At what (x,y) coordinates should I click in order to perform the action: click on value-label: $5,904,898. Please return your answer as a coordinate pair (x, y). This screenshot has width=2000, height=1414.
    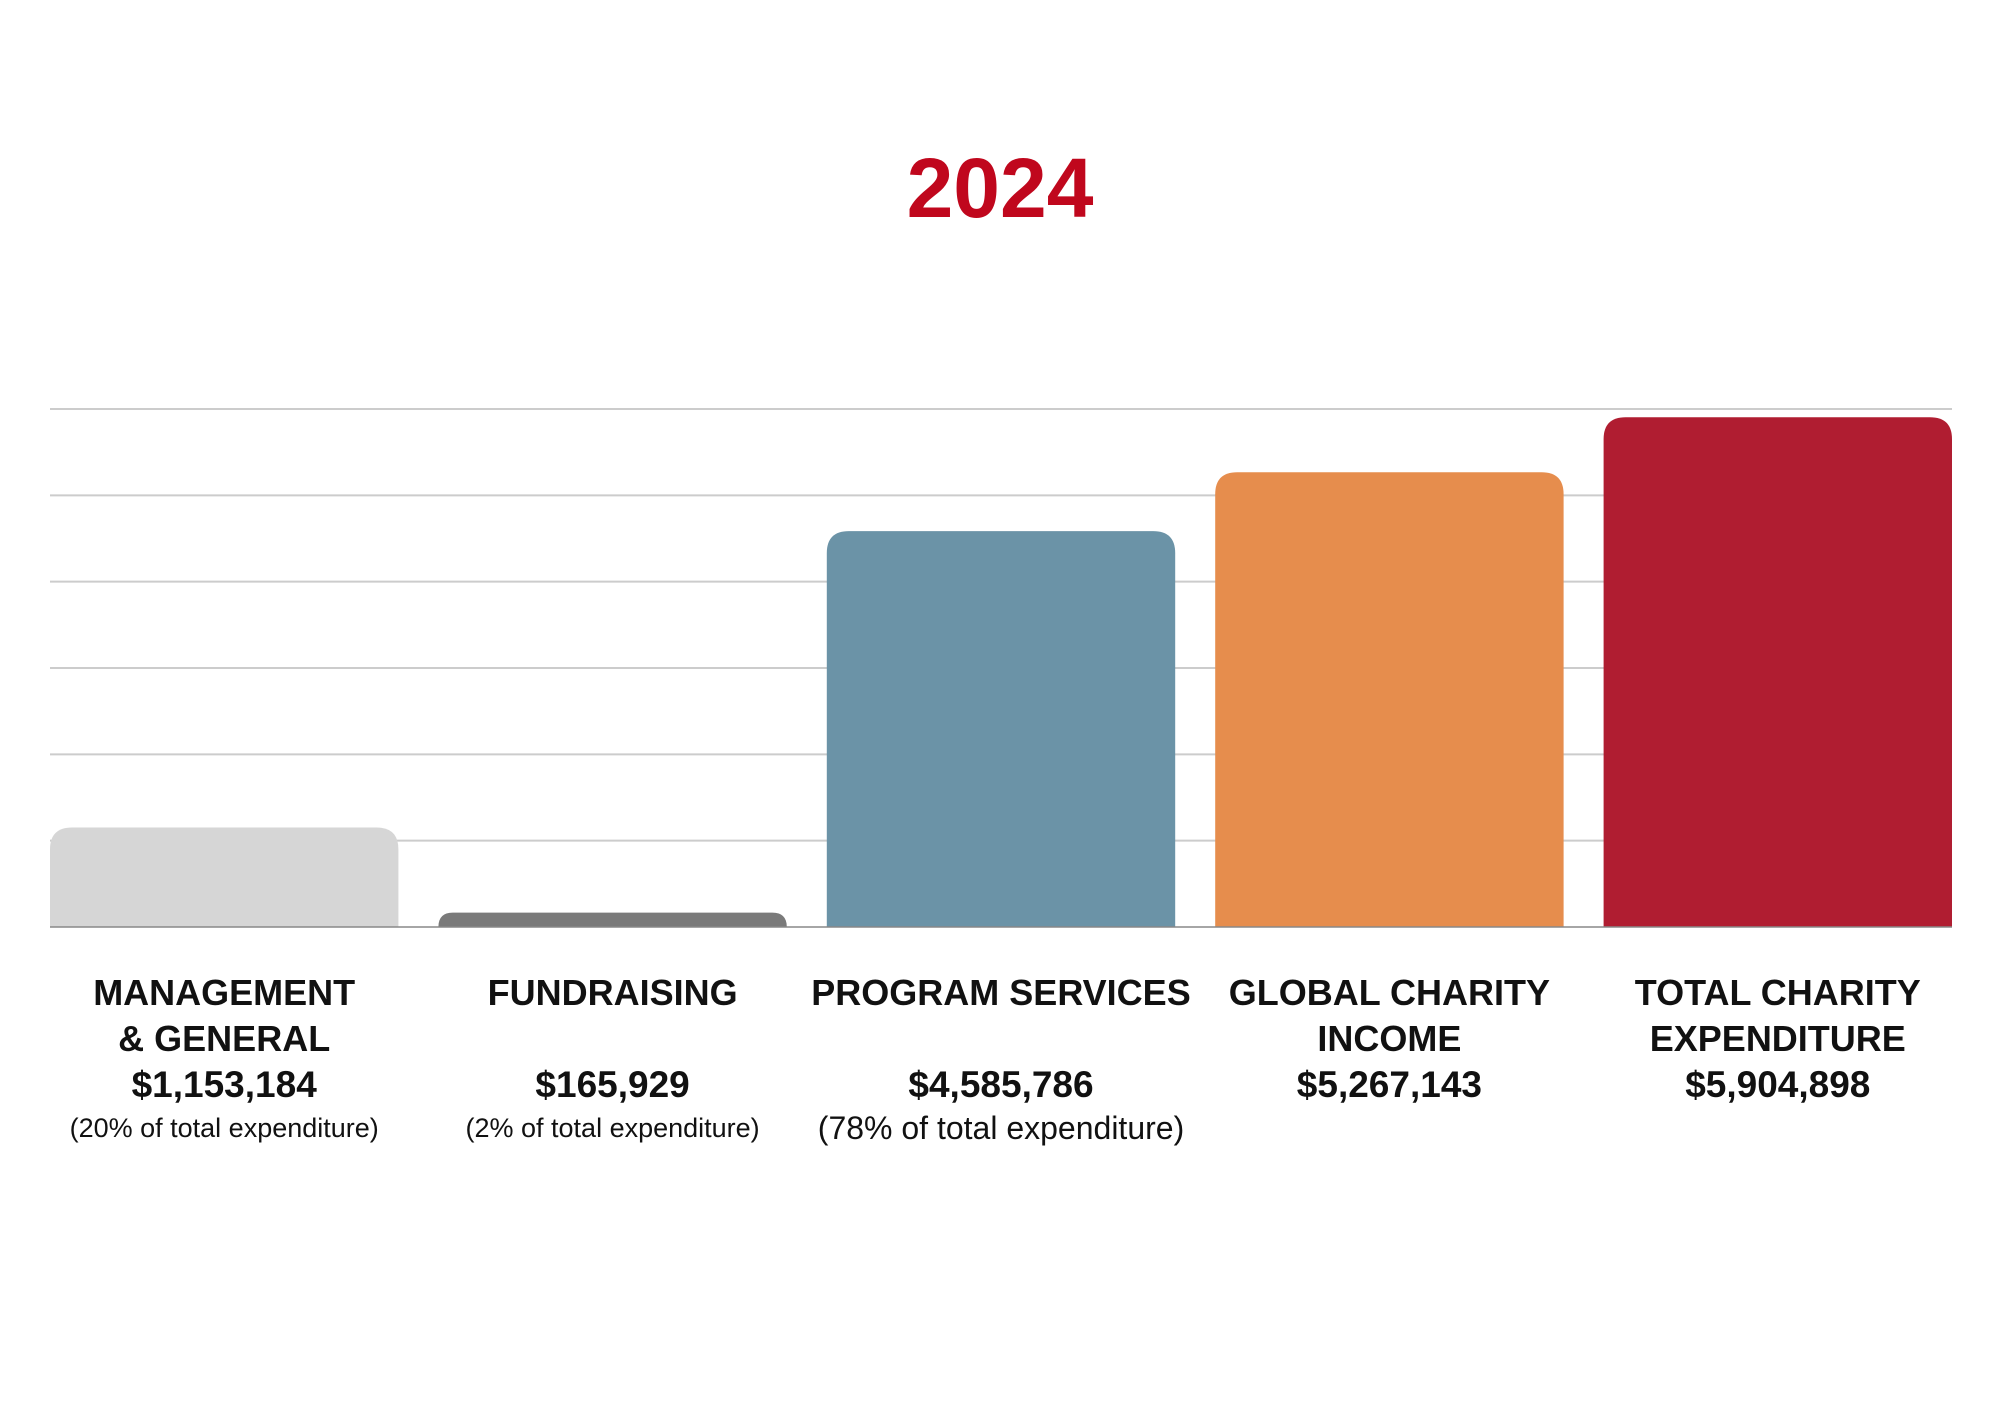
    Looking at the image, I should click on (1778, 1084).